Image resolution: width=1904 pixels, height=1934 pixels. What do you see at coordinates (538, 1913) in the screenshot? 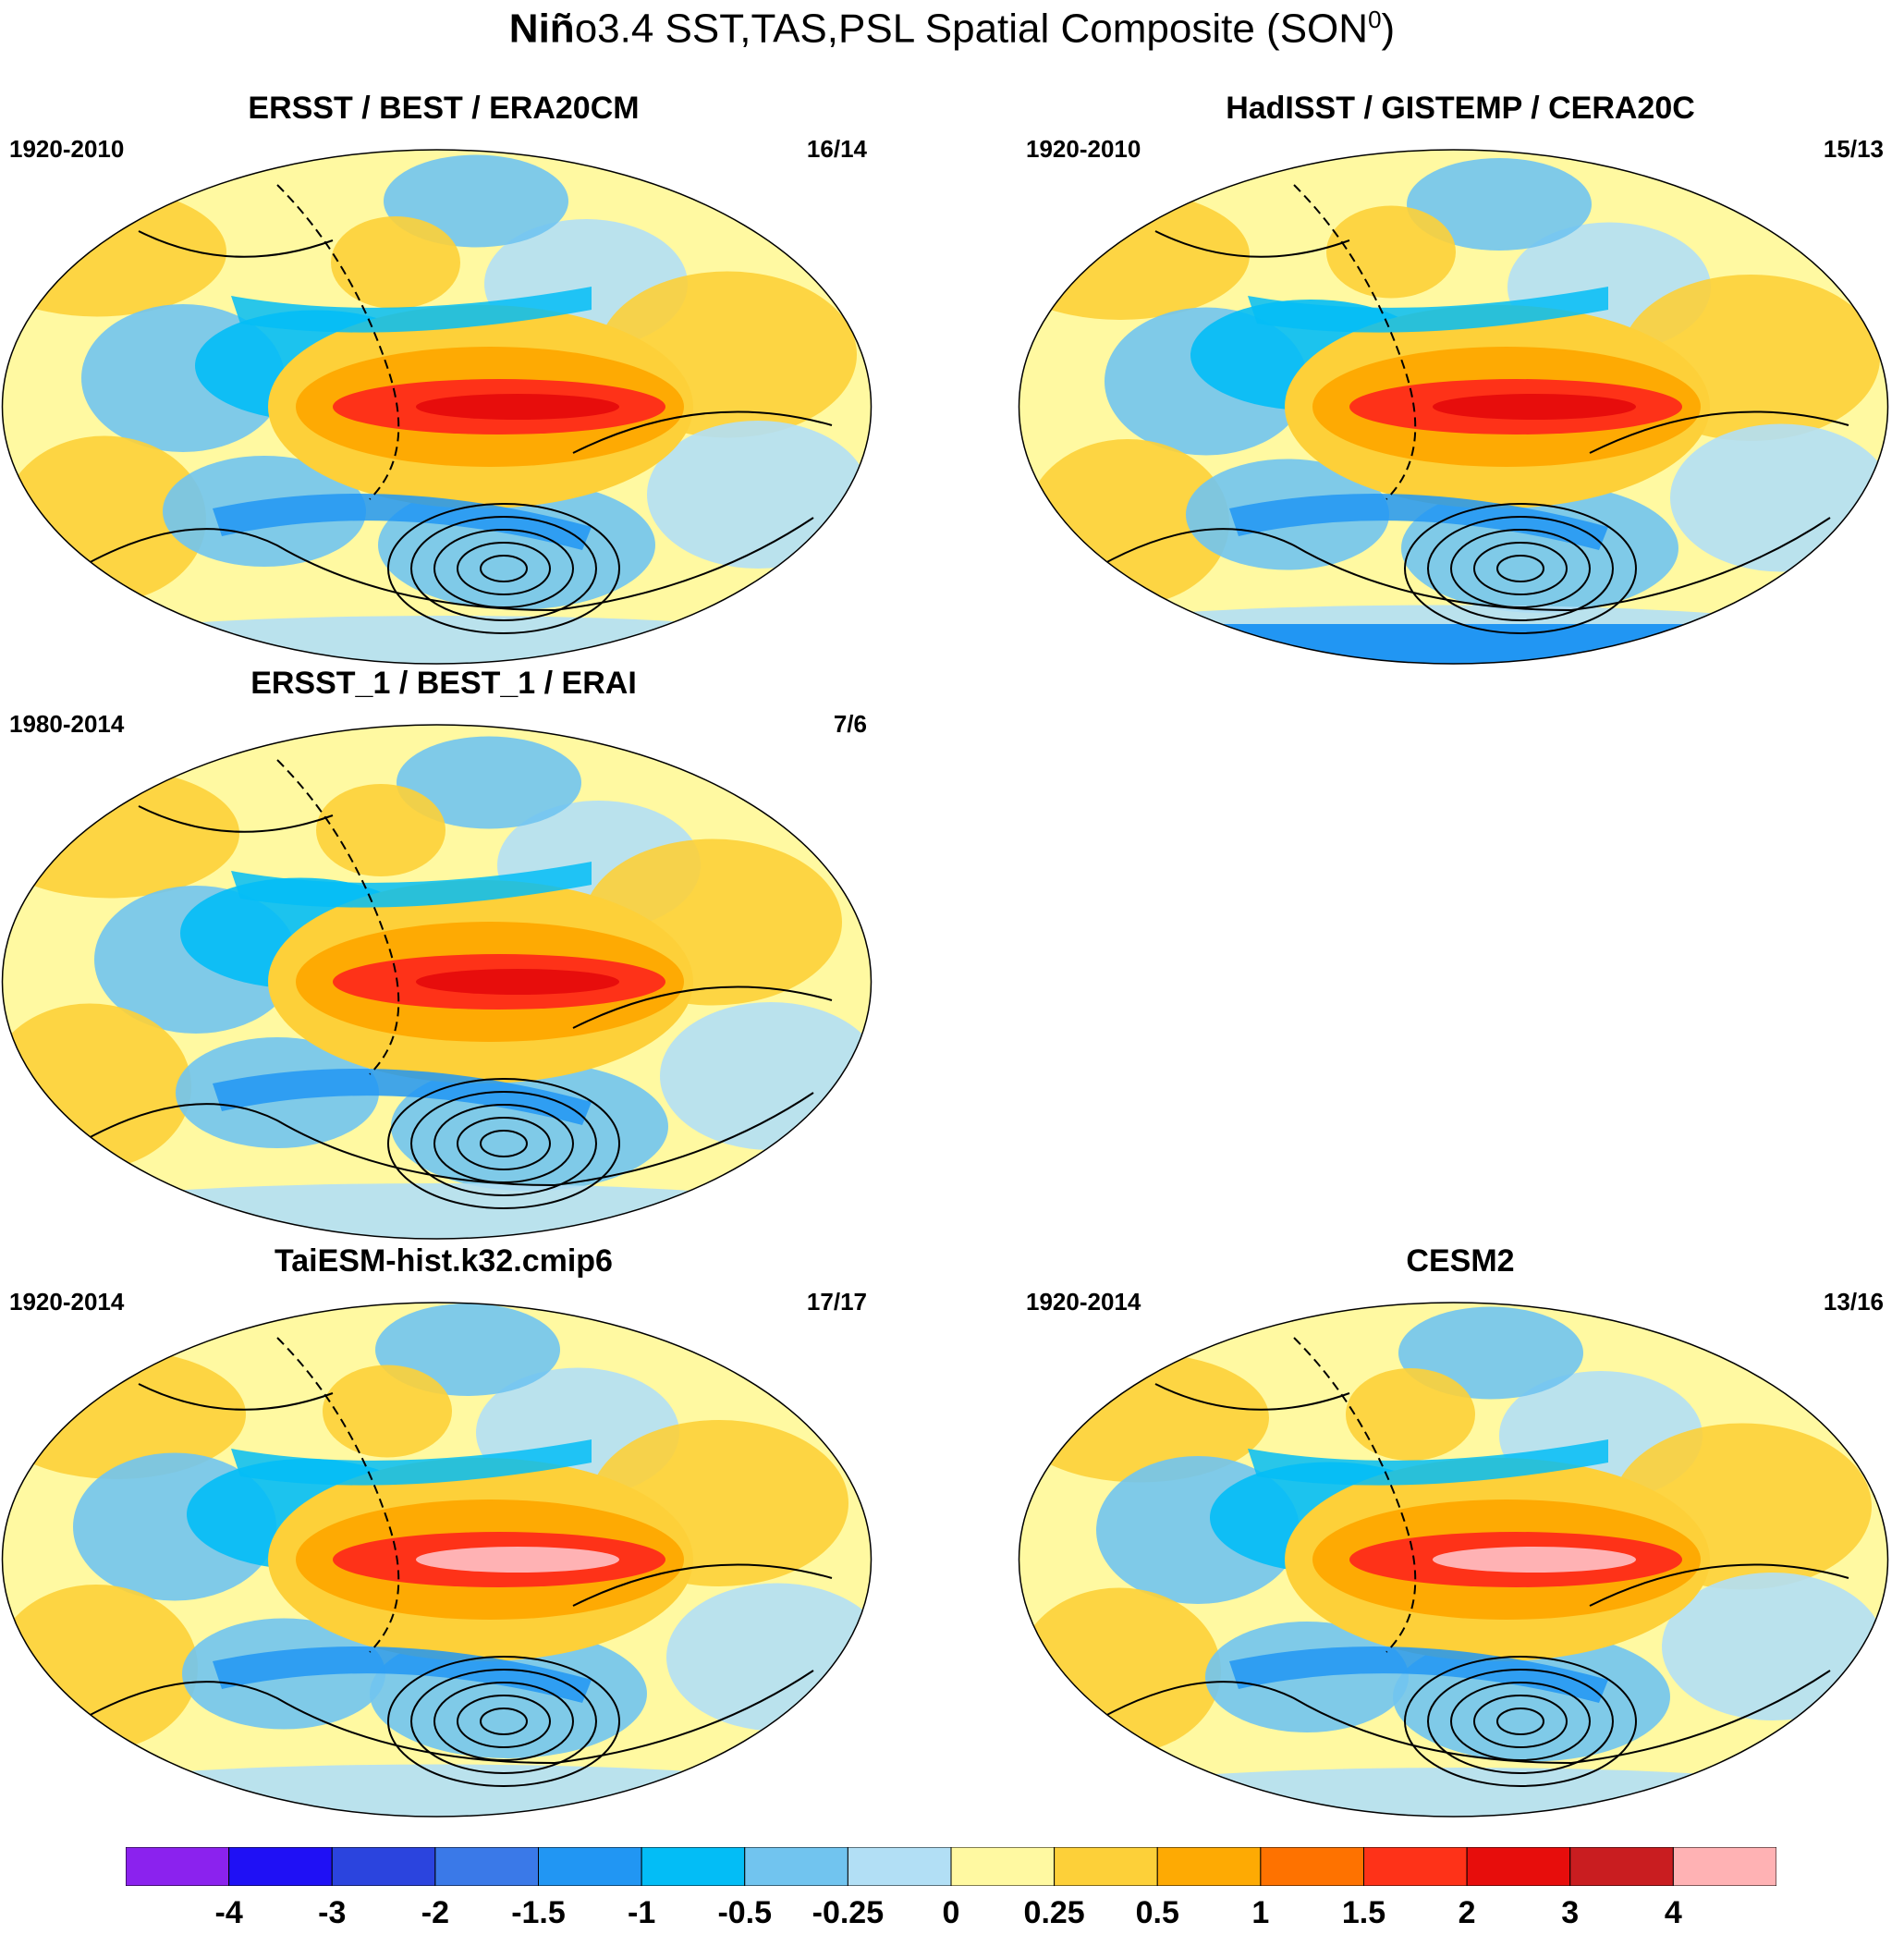
I see `colorbar-tick-label: -1.5` at bounding box center [538, 1913].